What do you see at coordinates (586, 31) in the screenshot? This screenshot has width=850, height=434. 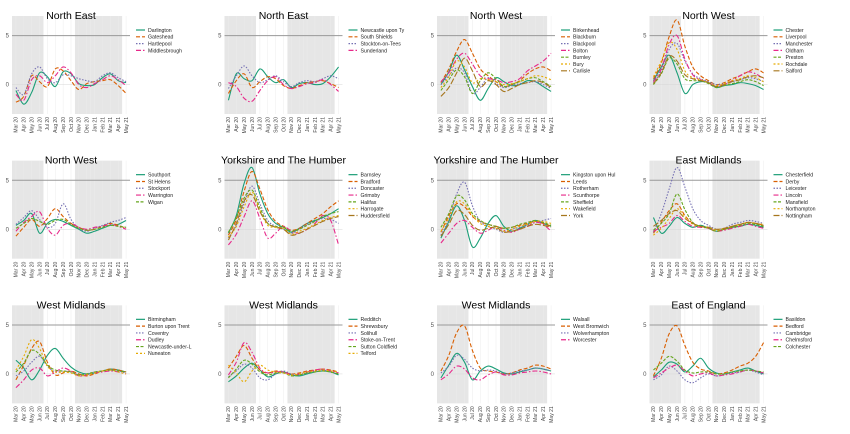 I see `legend-label: Birkenhead` at bounding box center [586, 31].